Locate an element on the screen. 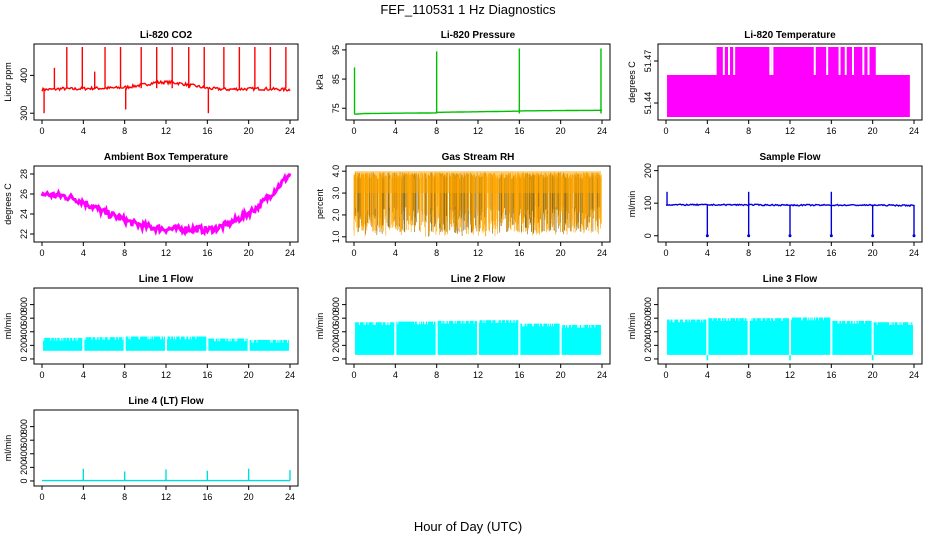 The width and height of the screenshot is (936, 540). panel-title: Li-820 Pressure is located at coordinates (478, 35).